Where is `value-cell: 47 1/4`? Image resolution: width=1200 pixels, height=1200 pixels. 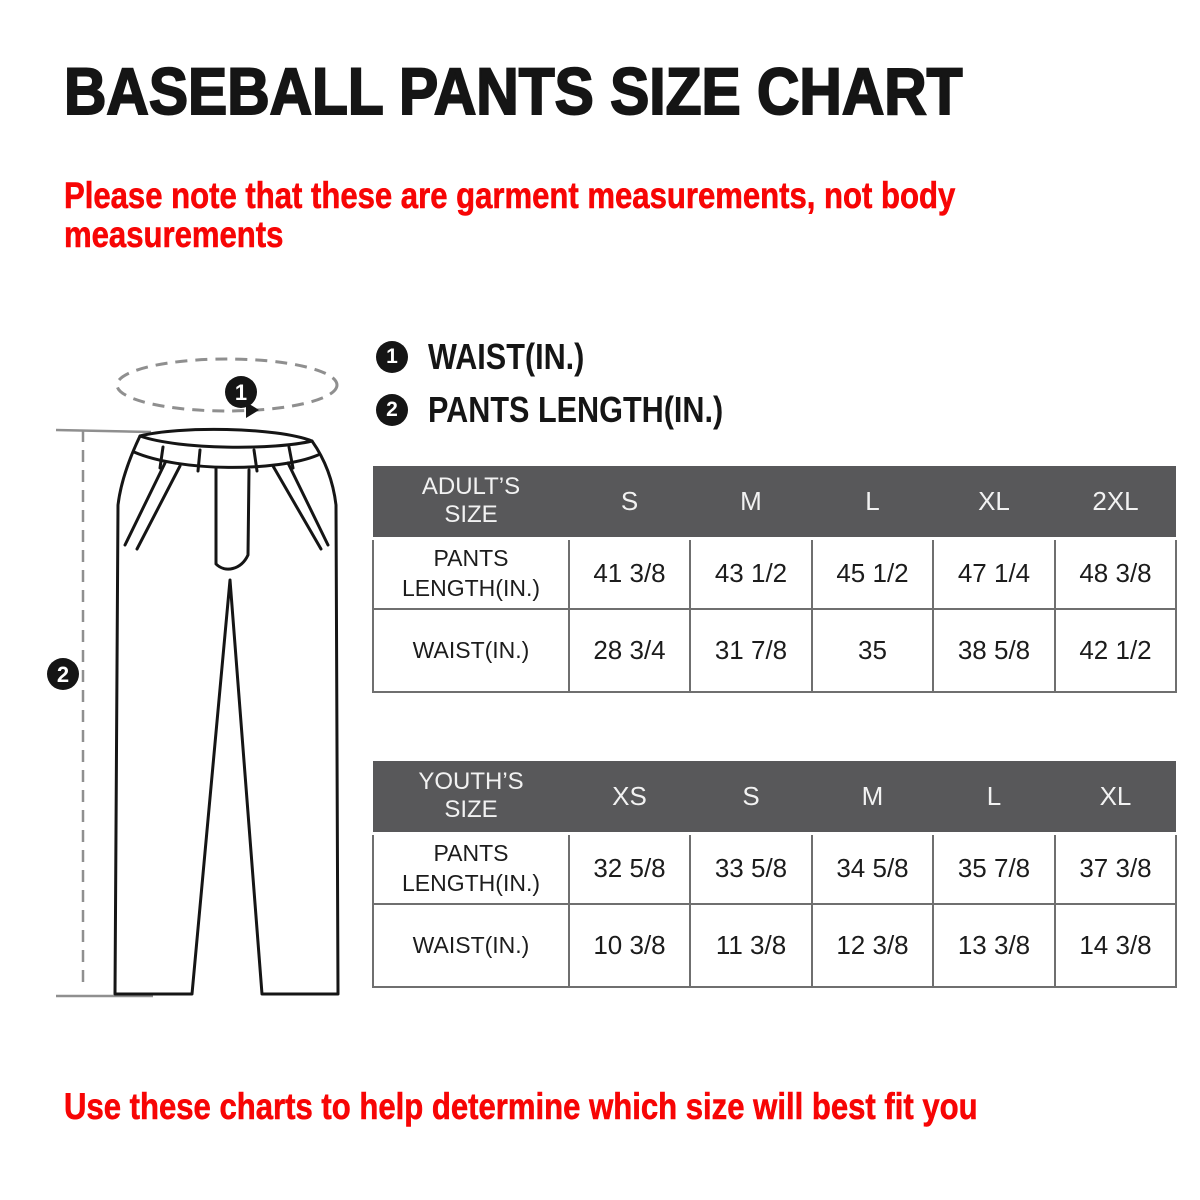 value-cell: 47 1/4 is located at coordinates (994, 573).